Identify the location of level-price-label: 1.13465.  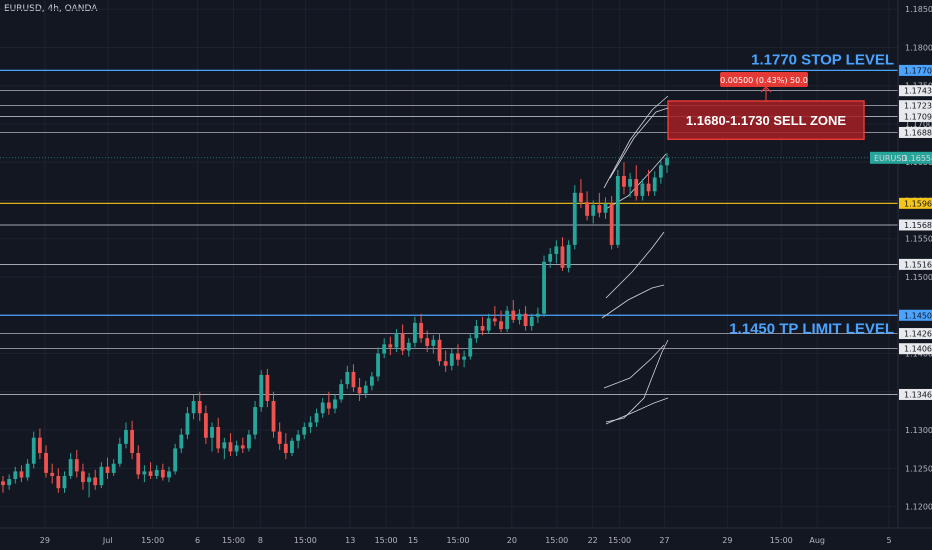
(918, 394).